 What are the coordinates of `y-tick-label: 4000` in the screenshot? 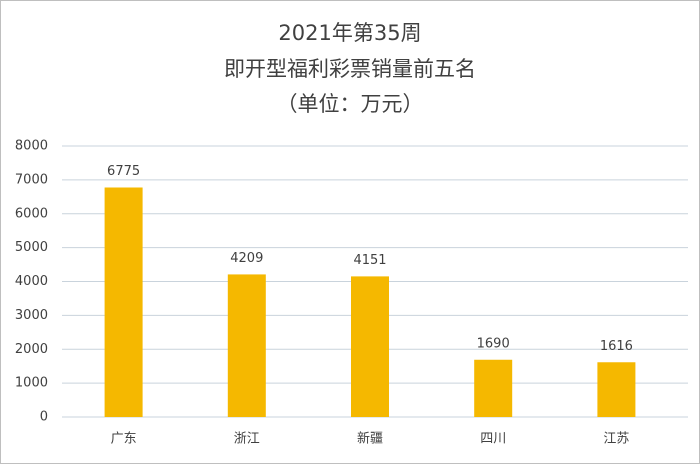 It's located at (31, 281).